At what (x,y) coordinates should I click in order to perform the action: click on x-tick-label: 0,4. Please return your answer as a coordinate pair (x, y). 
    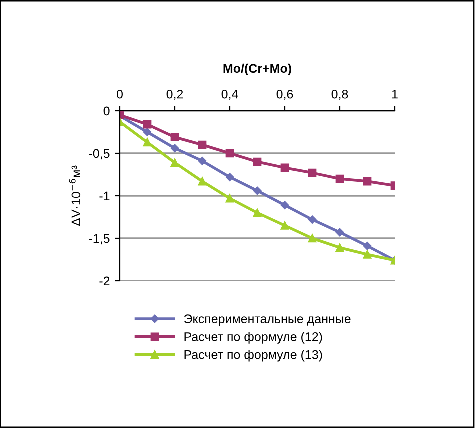
    Looking at the image, I should click on (230, 95).